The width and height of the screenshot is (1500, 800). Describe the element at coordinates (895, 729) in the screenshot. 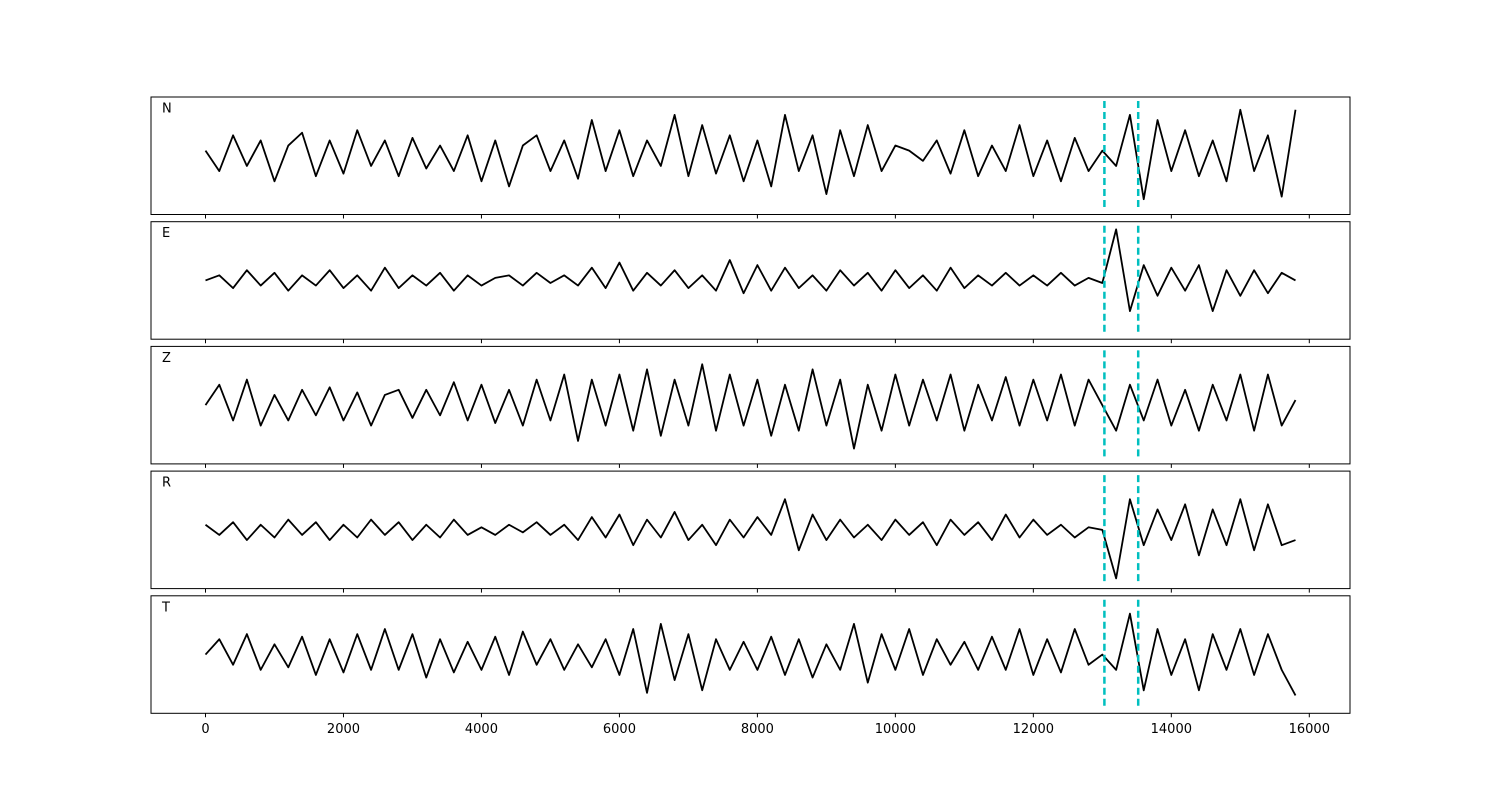

I see `x-tick-label: 10000` at that location.